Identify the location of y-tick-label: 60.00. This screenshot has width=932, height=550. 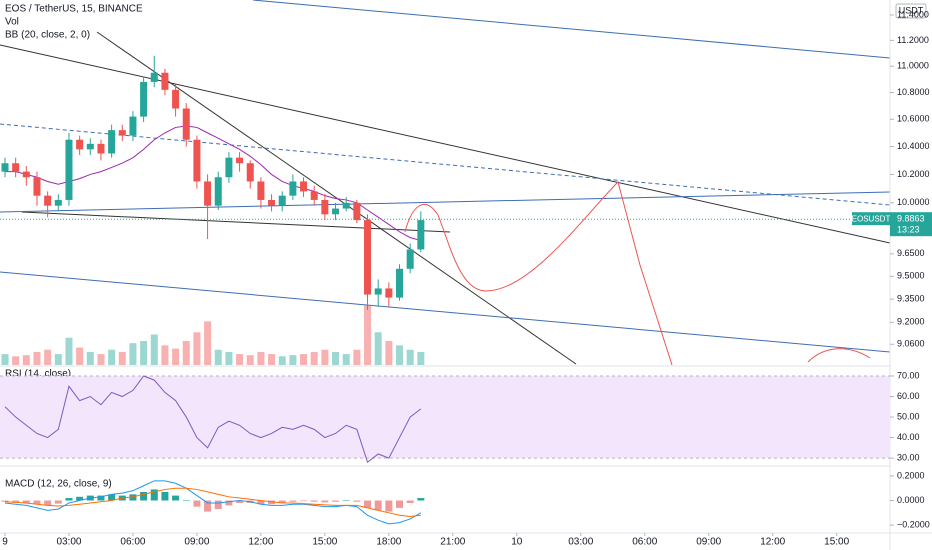
(908, 396).